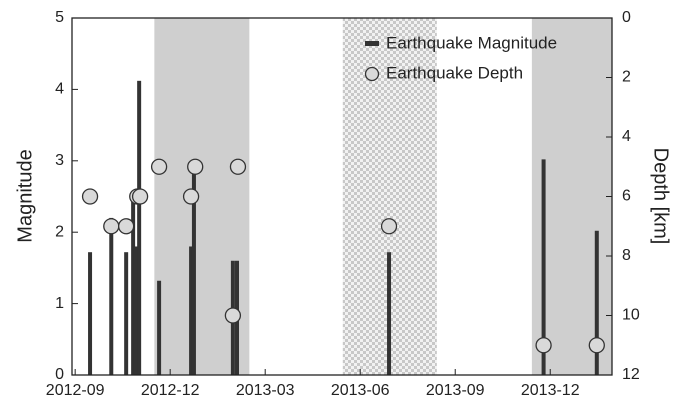 The height and width of the screenshot is (408, 681). What do you see at coordinates (626, 136) in the screenshot?
I see `y2-tick-label: 4` at bounding box center [626, 136].